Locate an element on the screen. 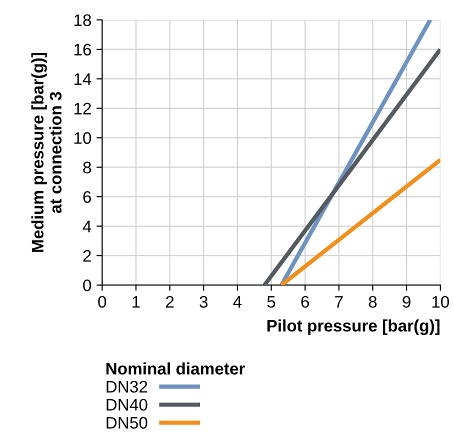 The height and width of the screenshot is (442, 454). x-tick-label: 5 is located at coordinates (271, 302).